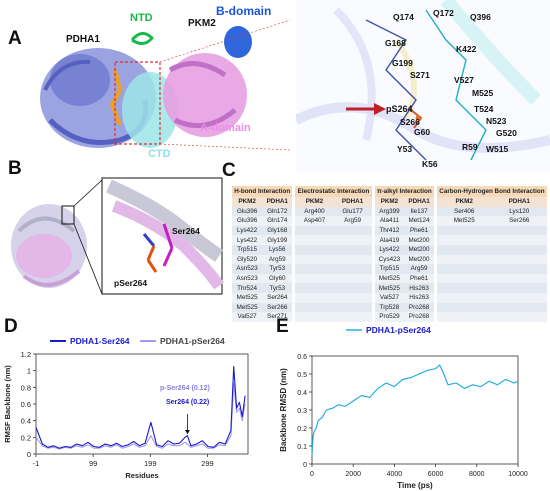  What do you see at coordinates (430, 164) in the screenshot?
I see `residue-label: K56` at bounding box center [430, 164].